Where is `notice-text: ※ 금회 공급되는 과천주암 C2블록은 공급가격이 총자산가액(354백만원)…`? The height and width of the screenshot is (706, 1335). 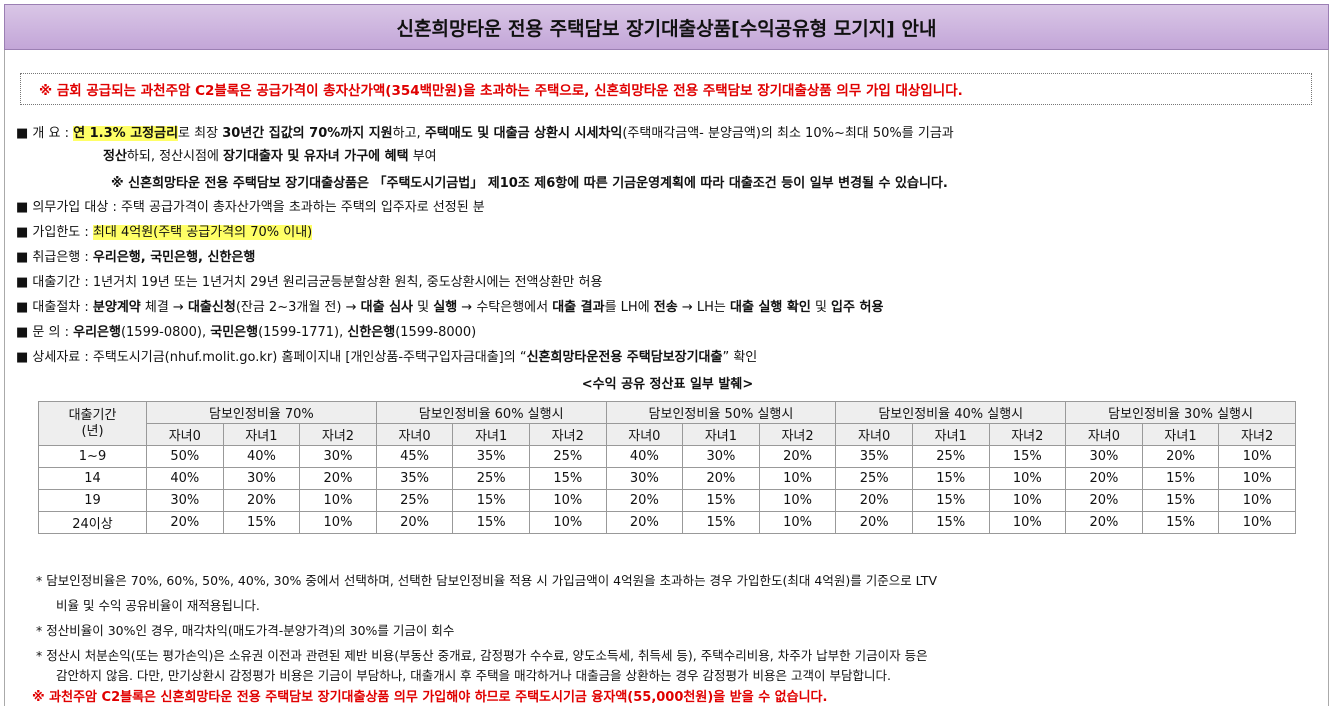 notice-text: ※ 금회 공급되는 과천주암 C2블록은 공급가격이 총자산가액(354백만원)… is located at coordinates (501, 91).